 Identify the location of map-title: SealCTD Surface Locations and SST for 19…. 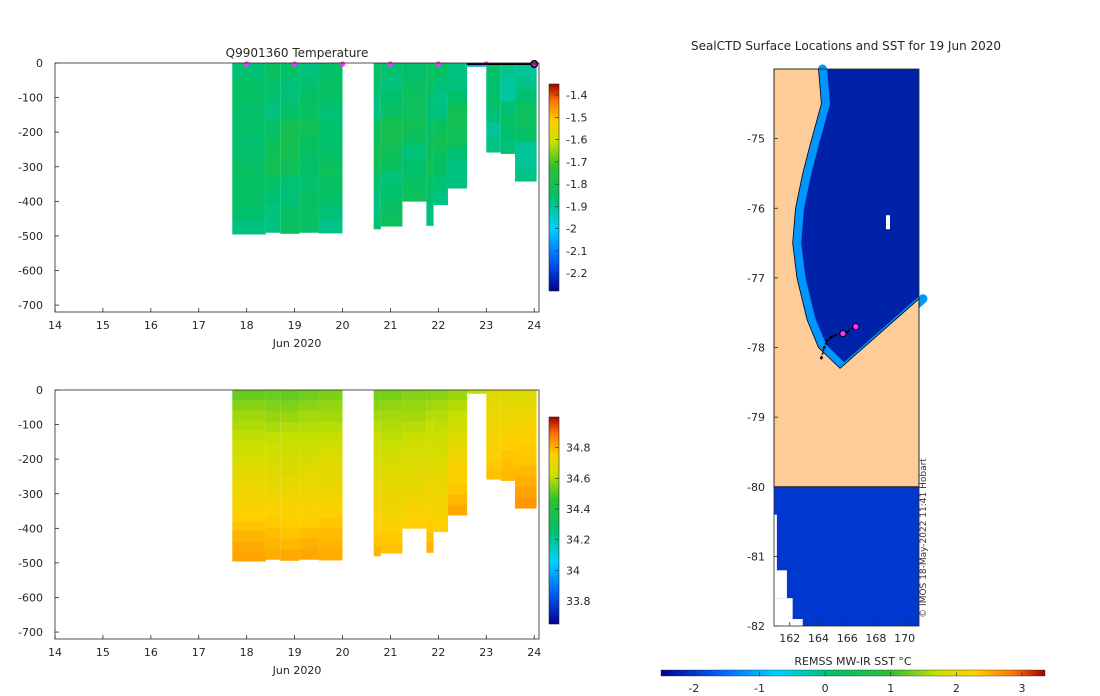
(846, 46).